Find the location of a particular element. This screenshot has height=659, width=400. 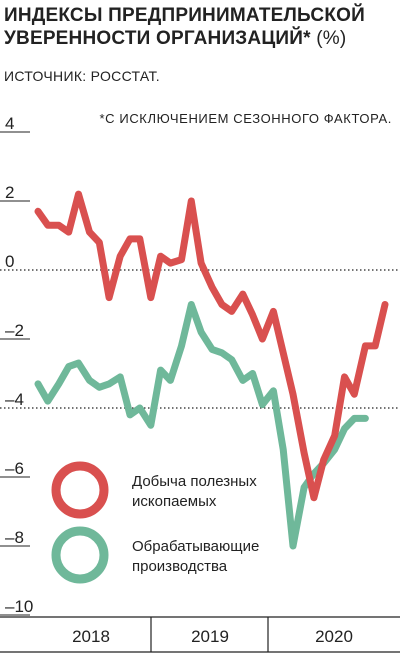

legend-label: производства is located at coordinates (180, 566).